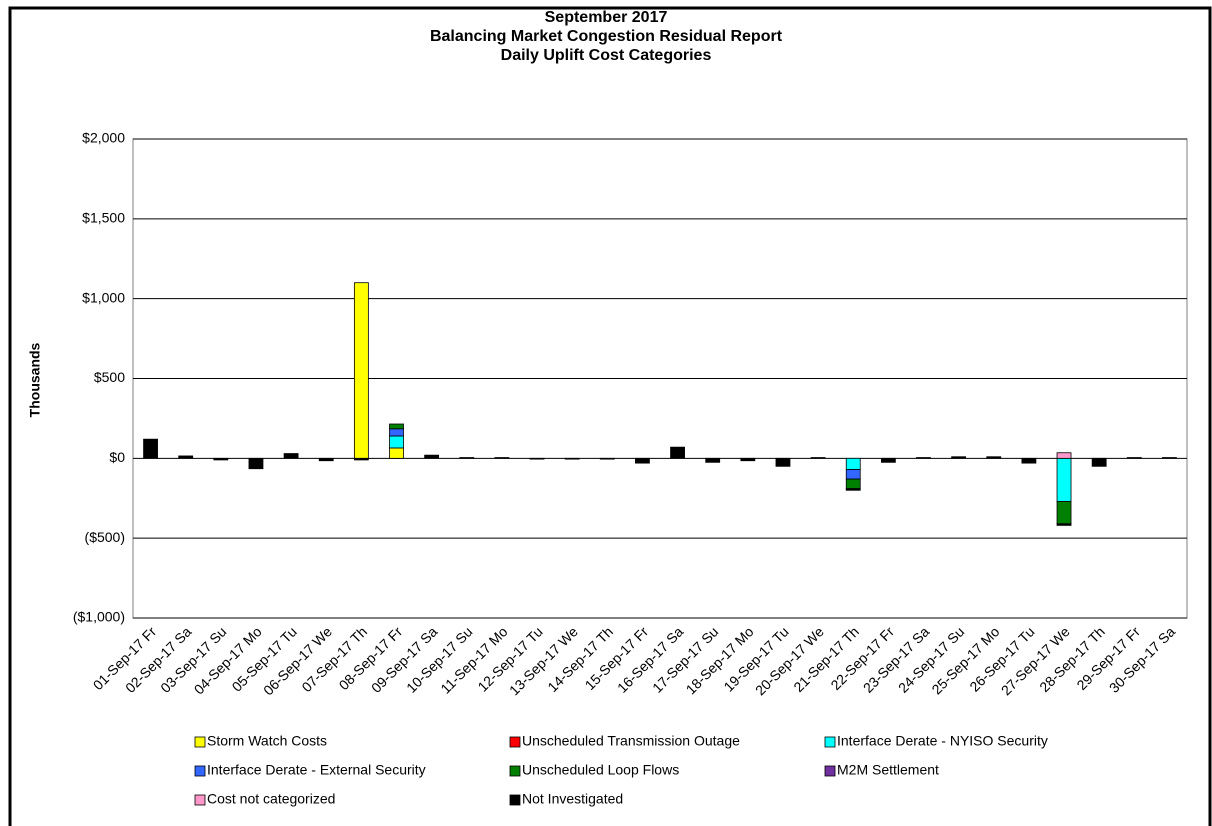 This screenshot has width=1212, height=826. What do you see at coordinates (271, 799) in the screenshot?
I see `legend-label: Cost not categorized` at bounding box center [271, 799].